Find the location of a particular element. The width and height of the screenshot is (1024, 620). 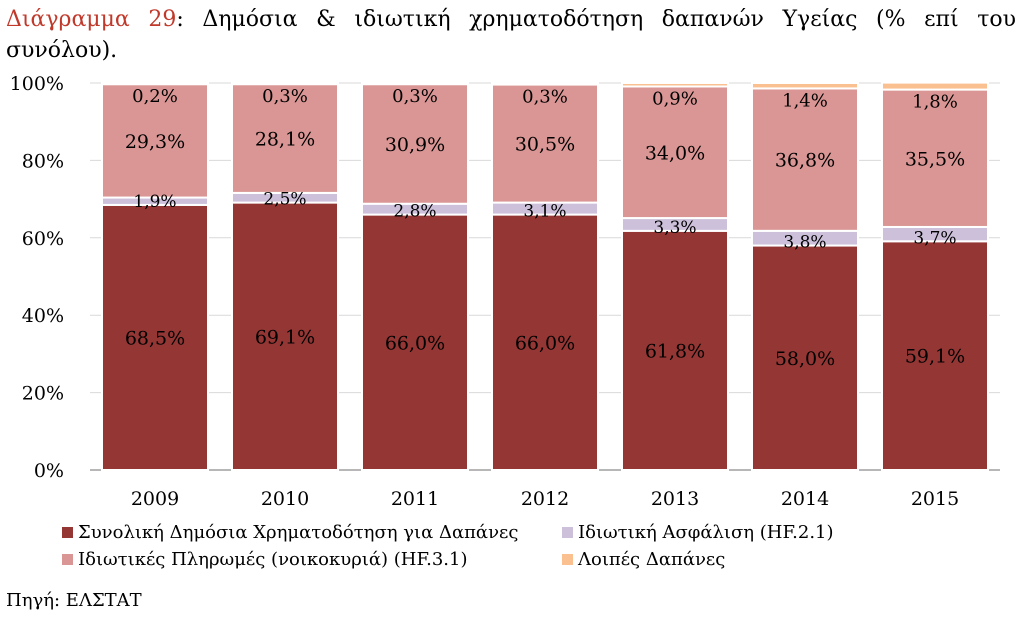

data-label: 0,9% is located at coordinates (675, 98).